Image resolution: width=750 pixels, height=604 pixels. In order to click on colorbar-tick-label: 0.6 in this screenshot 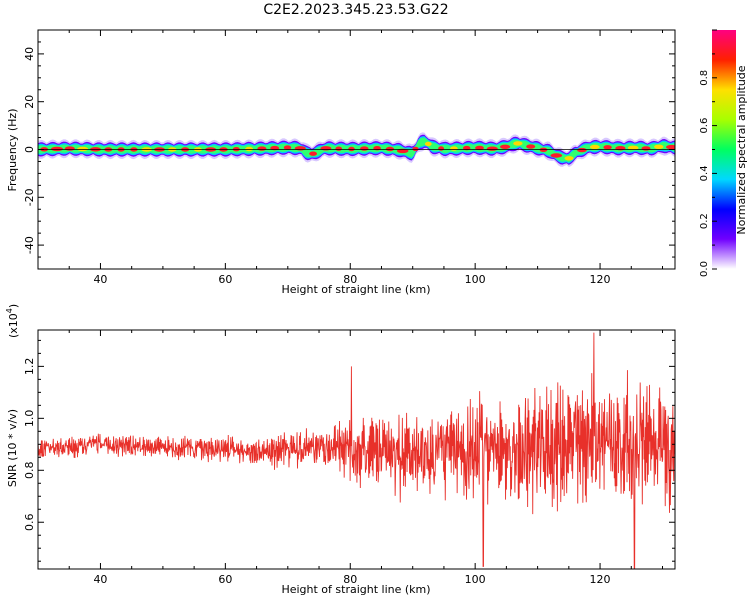, I will do `click(704, 126)`.